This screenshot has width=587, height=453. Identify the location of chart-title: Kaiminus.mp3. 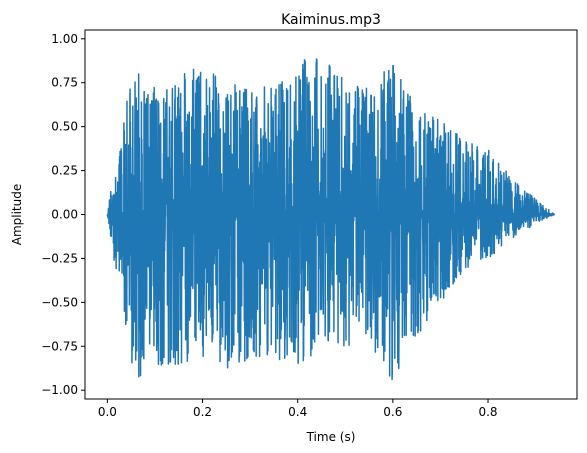
(331, 20).